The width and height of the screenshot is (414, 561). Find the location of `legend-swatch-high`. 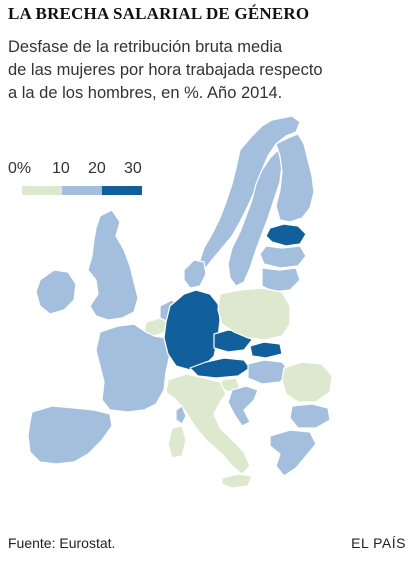

legend-swatch-high is located at coordinates (122, 190).